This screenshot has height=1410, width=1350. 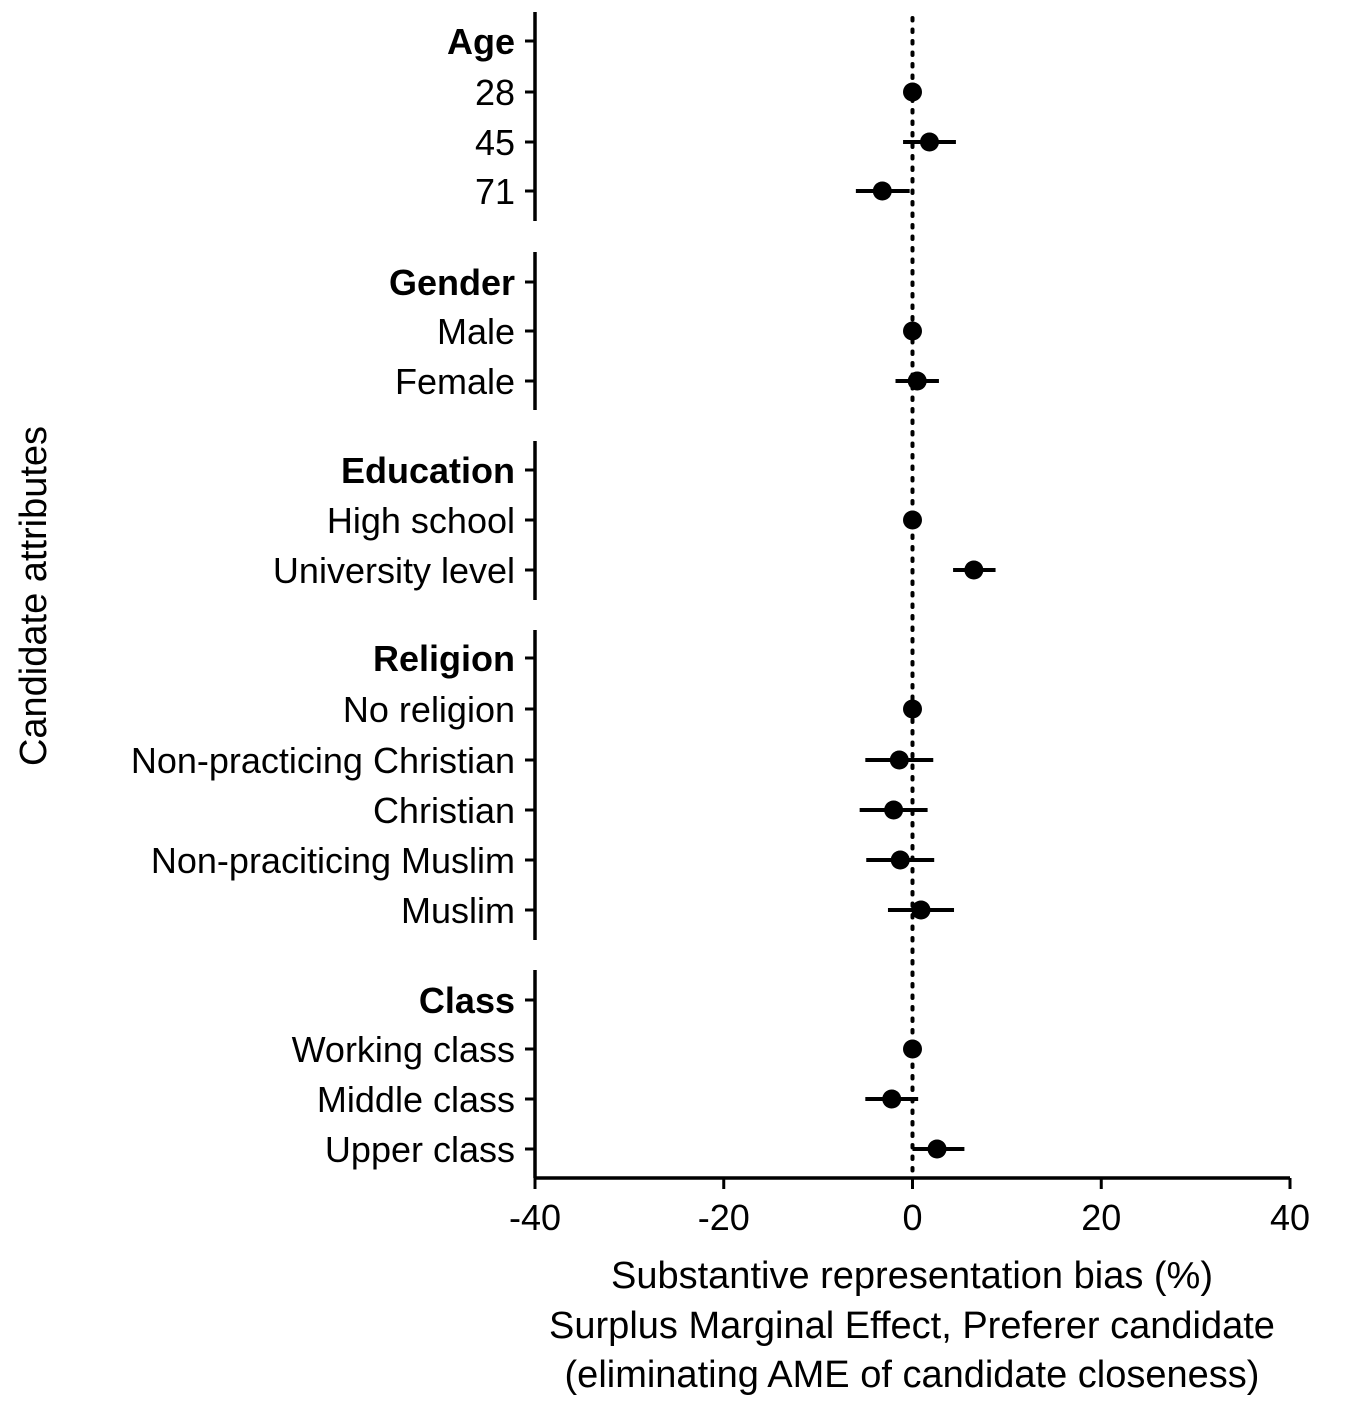 What do you see at coordinates (912, 331) in the screenshot?
I see `point-male` at bounding box center [912, 331].